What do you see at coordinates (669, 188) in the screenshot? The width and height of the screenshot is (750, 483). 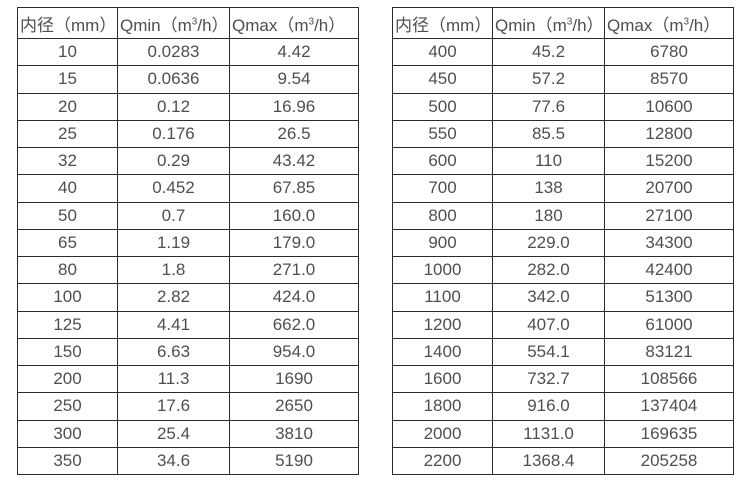 I see `cell-qmax: 20700` at bounding box center [669, 188].